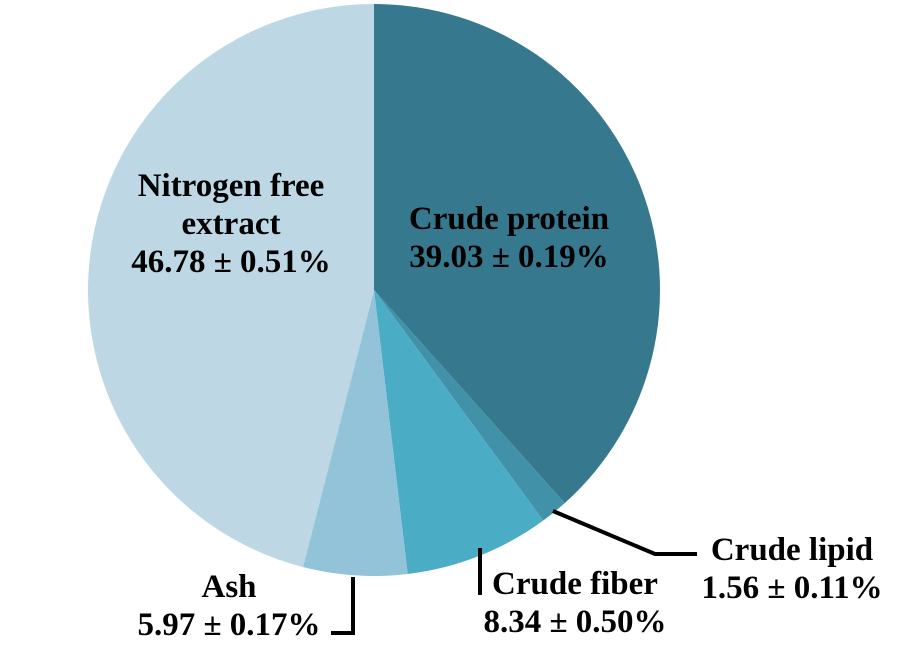 The image size is (900, 648). I want to click on slice-label-crude-lipid-value: 1.56 ± 0.11%, so click(792, 588).